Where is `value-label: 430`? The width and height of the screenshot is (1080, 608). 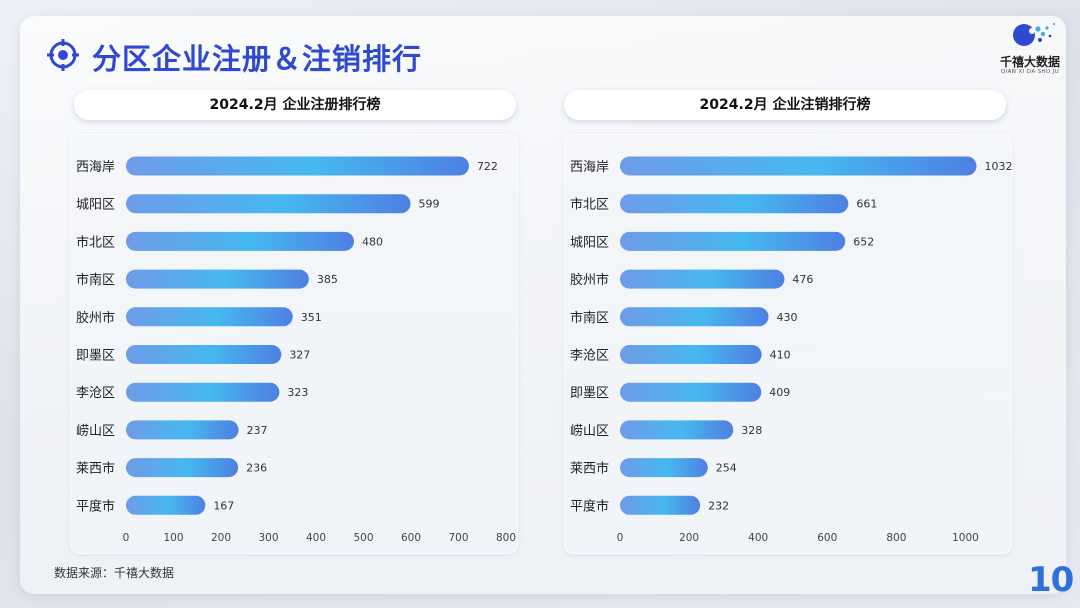
value-label: 430 is located at coordinates (787, 317).